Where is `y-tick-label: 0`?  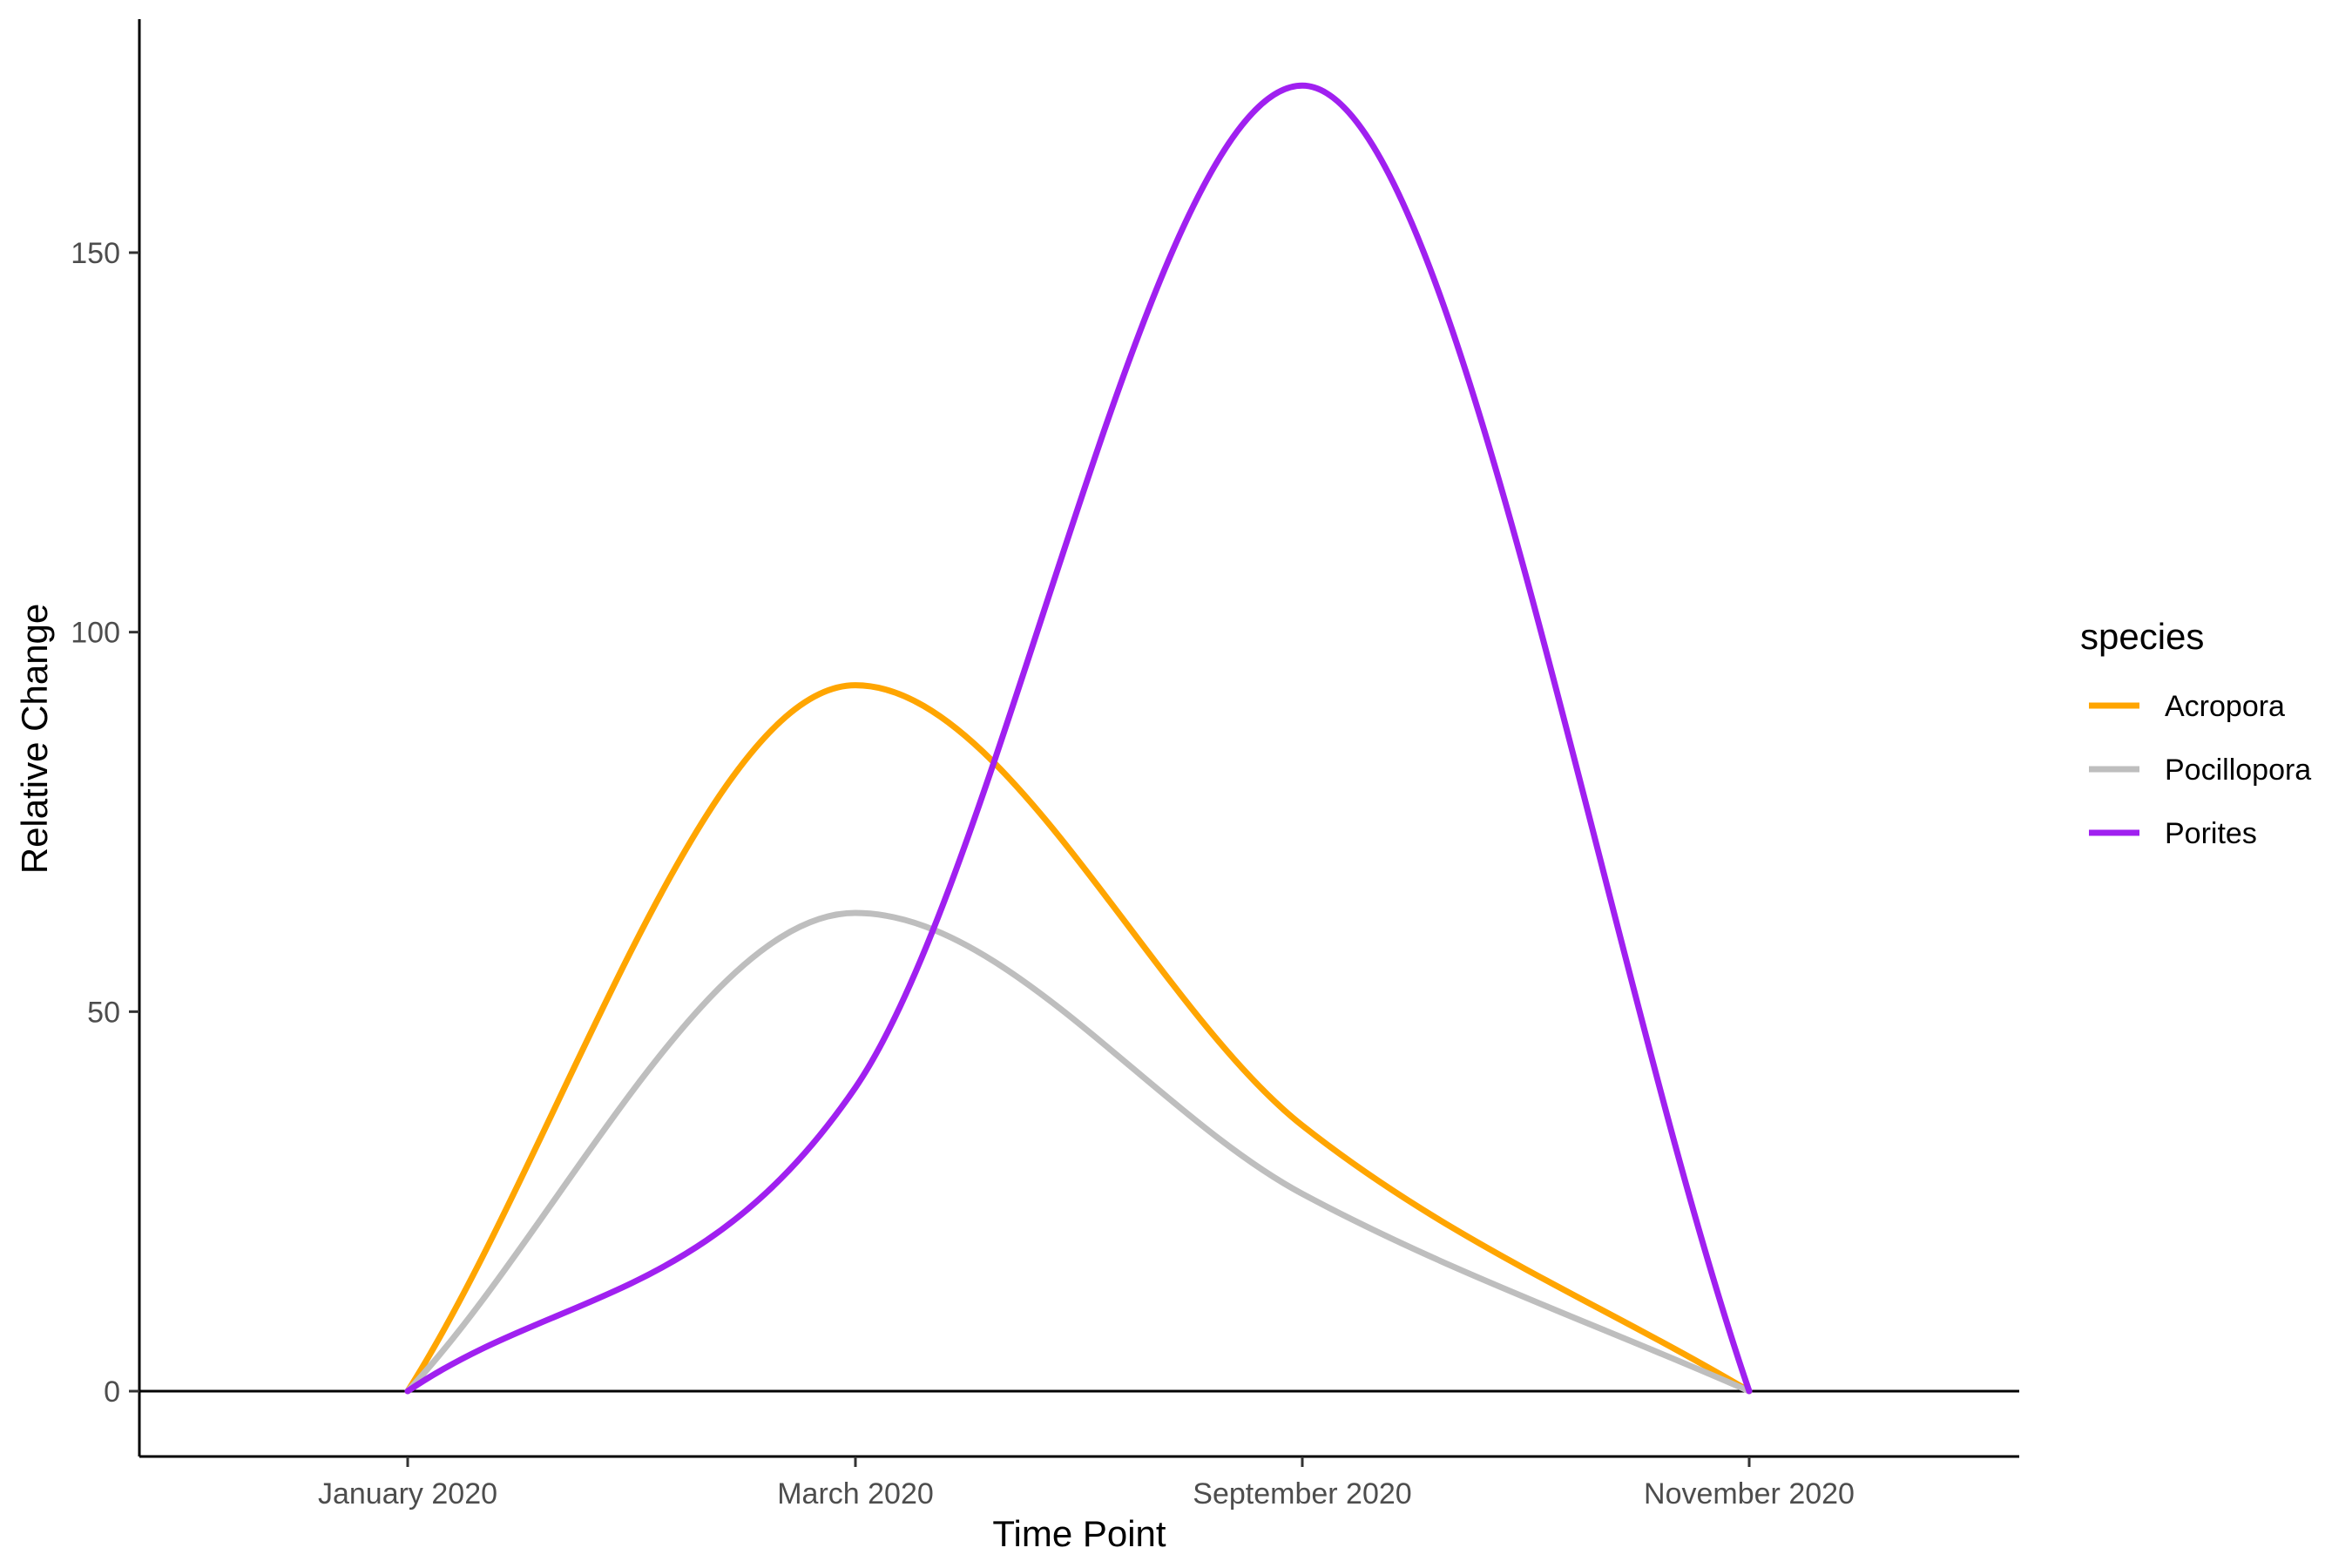 y-tick-label: 0 is located at coordinates (112, 1392).